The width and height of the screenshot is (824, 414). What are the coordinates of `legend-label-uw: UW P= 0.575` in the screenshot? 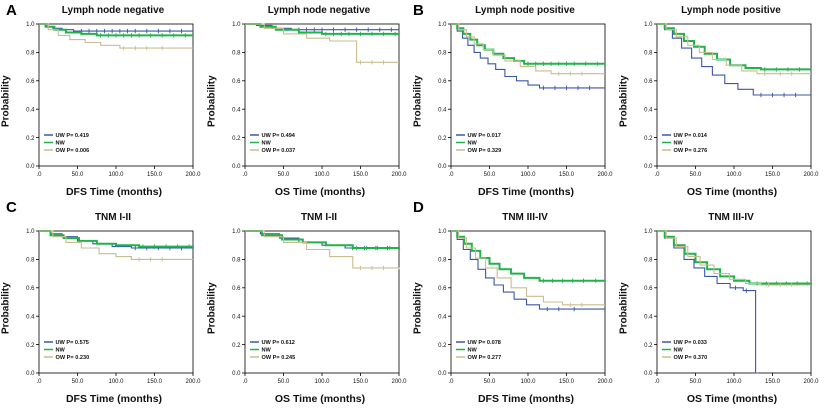 It's located at (72, 343).